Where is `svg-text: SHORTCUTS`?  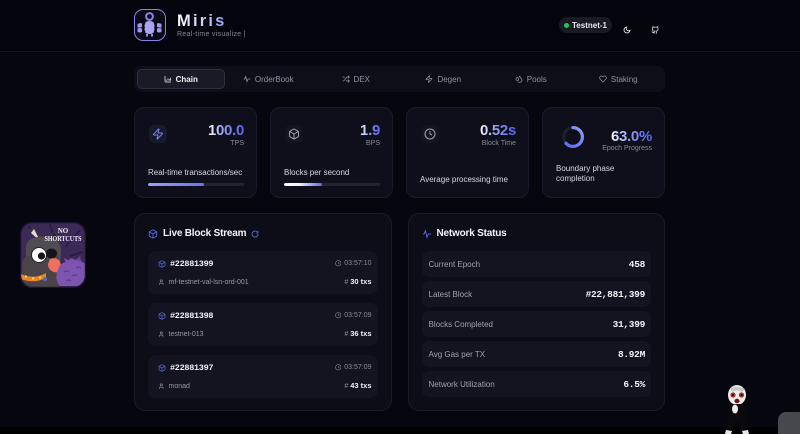
svg-text: SHORTCUTS is located at coordinates (63, 239).